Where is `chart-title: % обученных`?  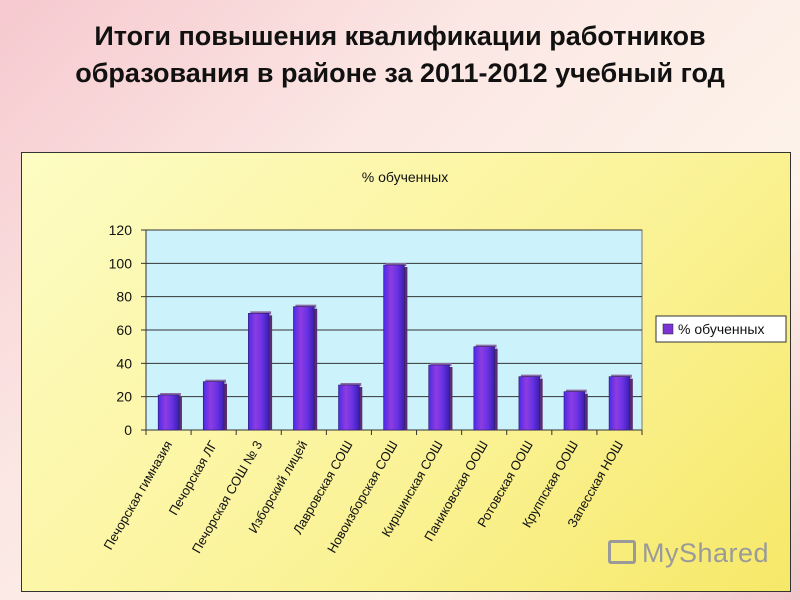 chart-title: % обученных is located at coordinates (405, 177).